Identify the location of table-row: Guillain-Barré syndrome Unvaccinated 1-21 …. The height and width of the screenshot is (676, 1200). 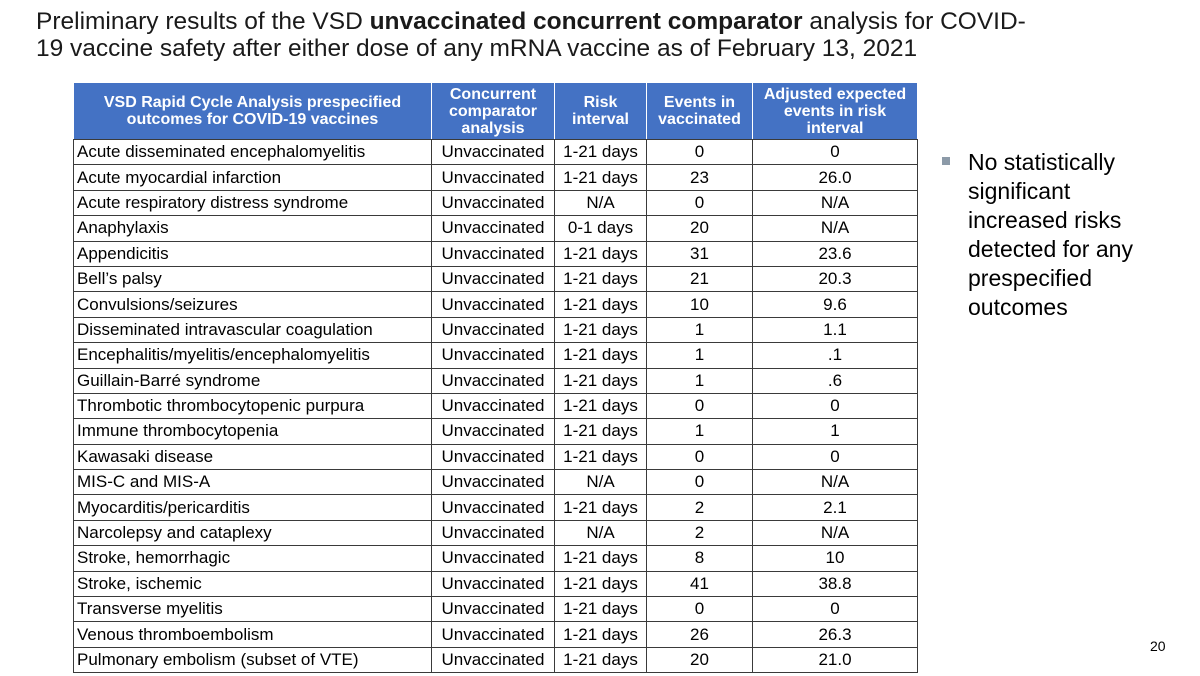
(495, 380).